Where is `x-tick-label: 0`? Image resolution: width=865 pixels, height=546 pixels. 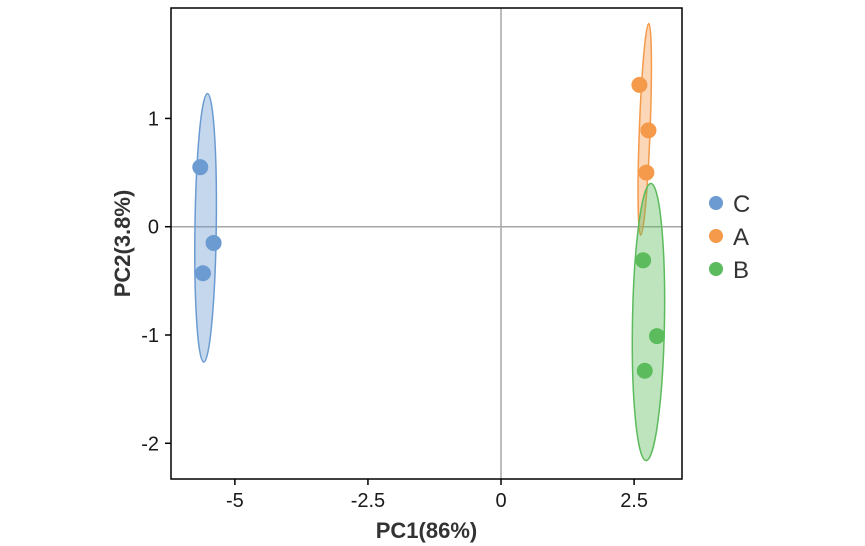 x-tick-label: 0 is located at coordinates (500, 501).